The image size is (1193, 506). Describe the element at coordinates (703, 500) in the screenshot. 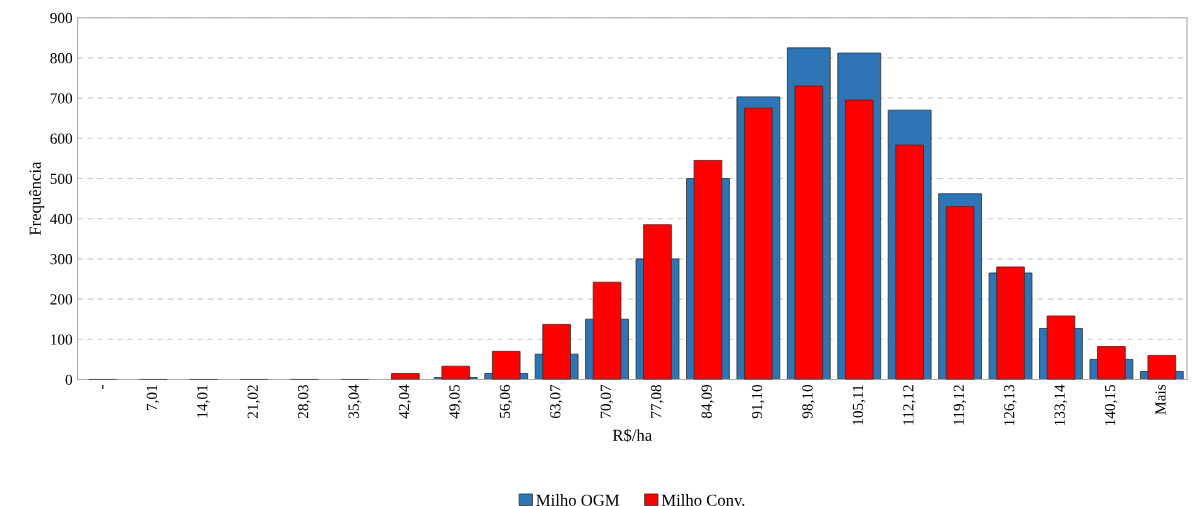

I see `legend-label: Milho Conv.` at that location.